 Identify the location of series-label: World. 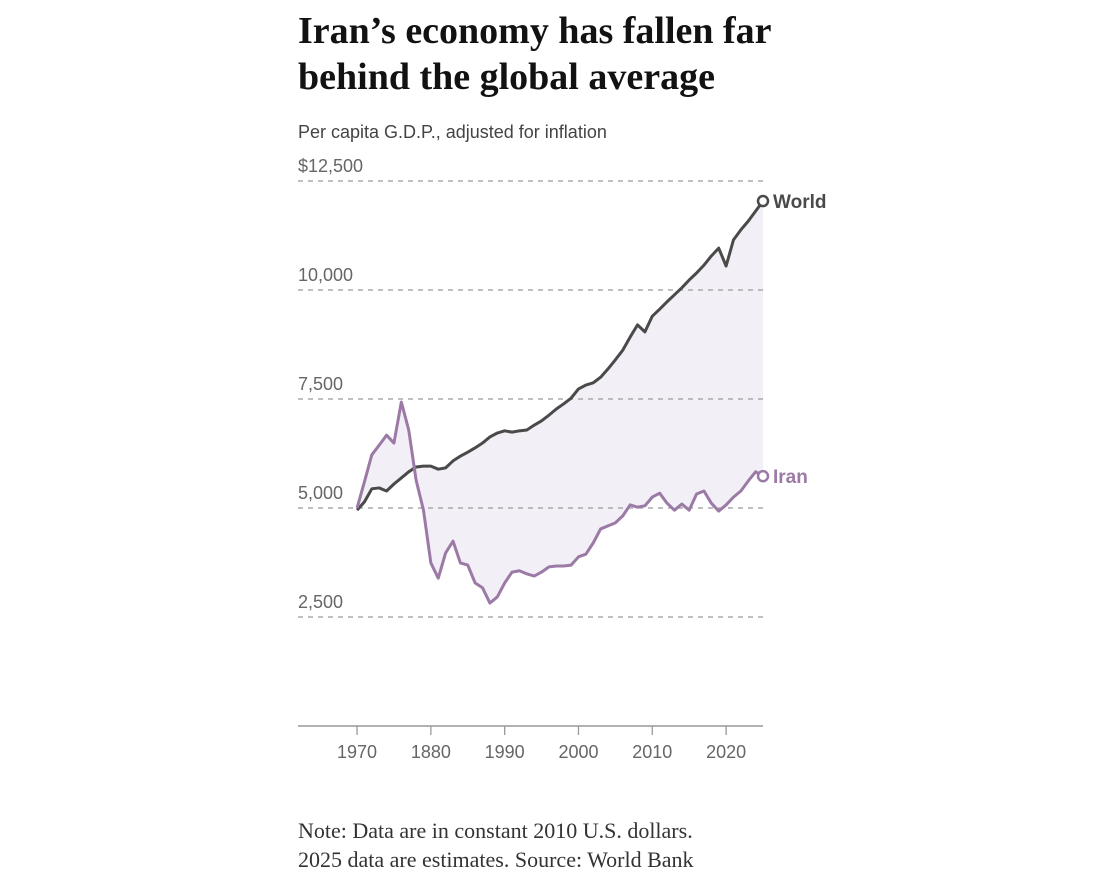
(799, 202).